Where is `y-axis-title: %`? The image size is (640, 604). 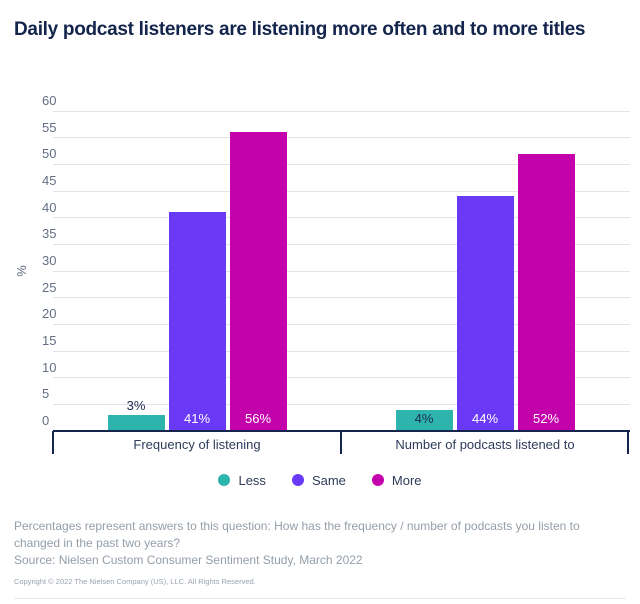 y-axis-title: % is located at coordinates (21, 271).